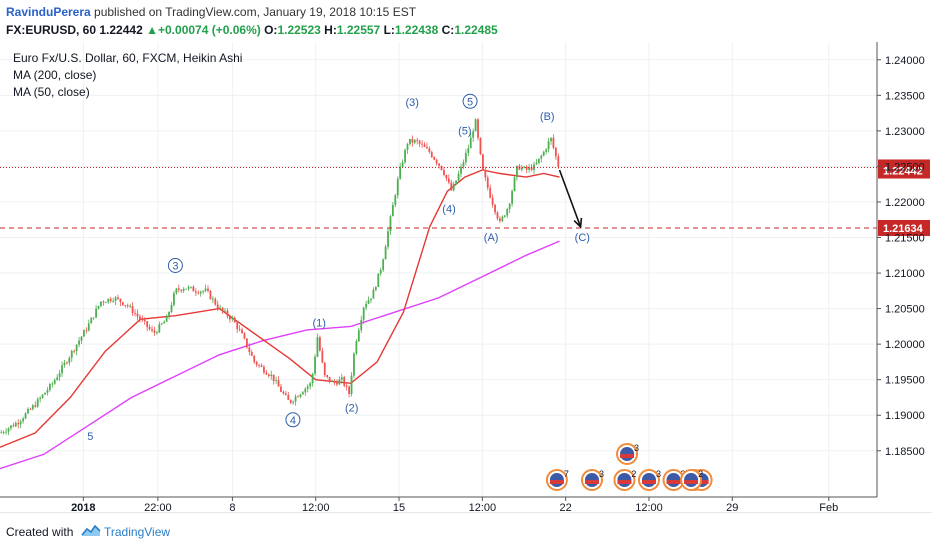  I want to click on y-tick-label: 1.20000, so click(905, 345).